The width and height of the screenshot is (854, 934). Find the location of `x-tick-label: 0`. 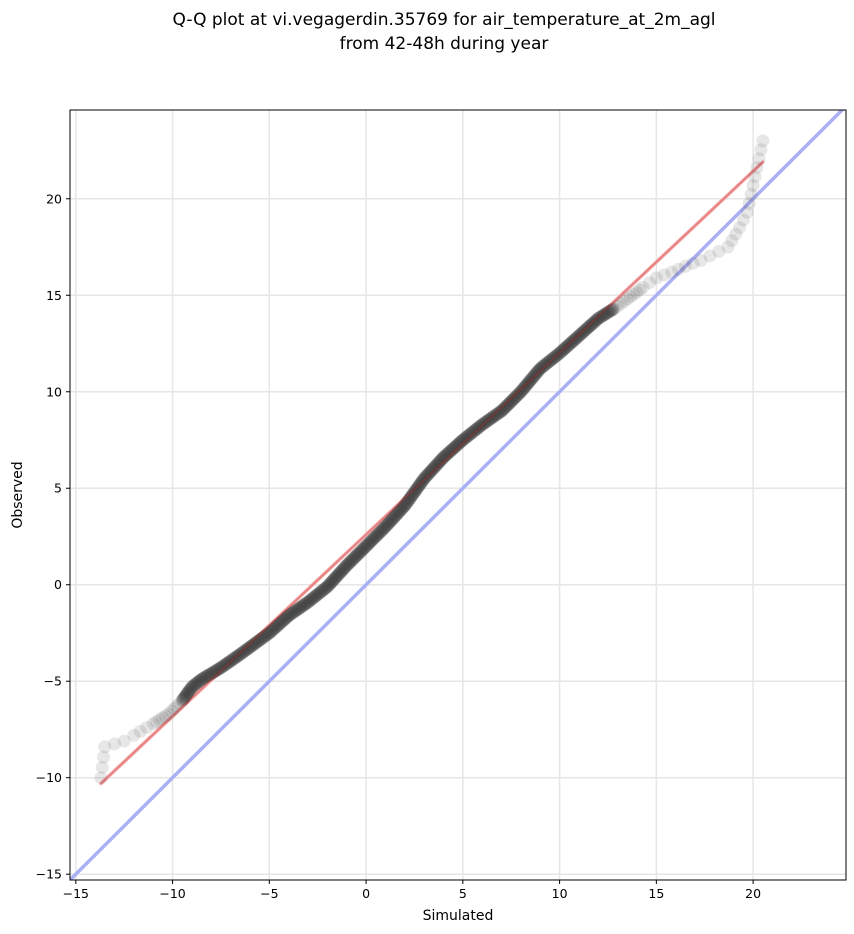

x-tick-label: 0 is located at coordinates (366, 893).